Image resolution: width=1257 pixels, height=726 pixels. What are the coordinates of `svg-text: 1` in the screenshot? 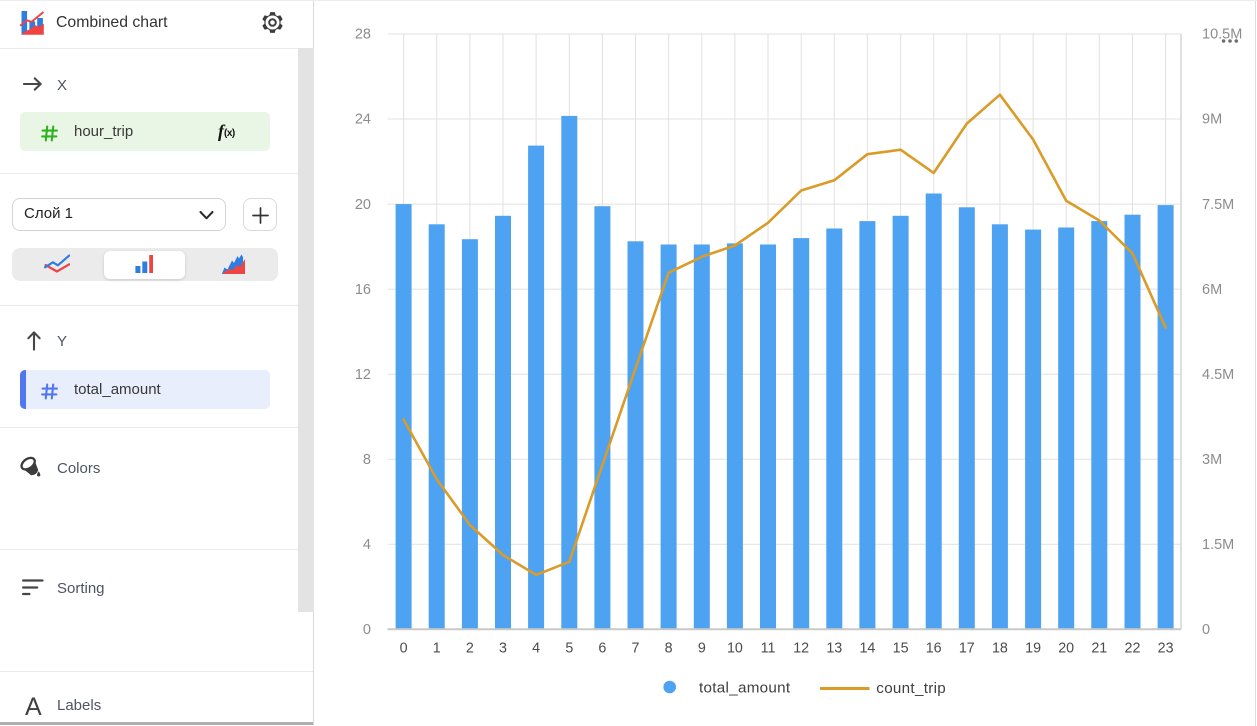 It's located at (437, 649).